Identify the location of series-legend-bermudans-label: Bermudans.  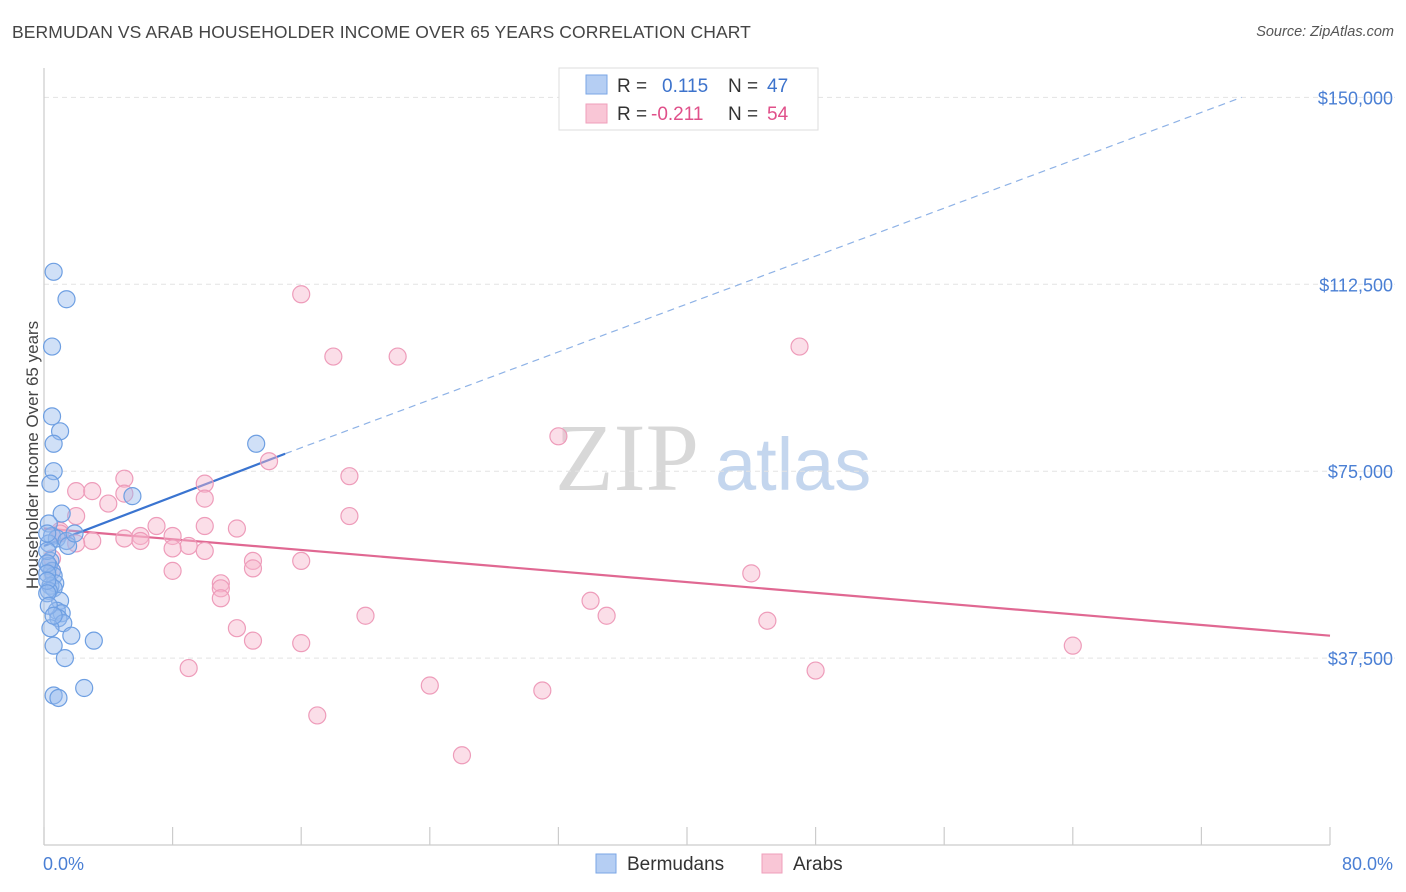
(675, 864).